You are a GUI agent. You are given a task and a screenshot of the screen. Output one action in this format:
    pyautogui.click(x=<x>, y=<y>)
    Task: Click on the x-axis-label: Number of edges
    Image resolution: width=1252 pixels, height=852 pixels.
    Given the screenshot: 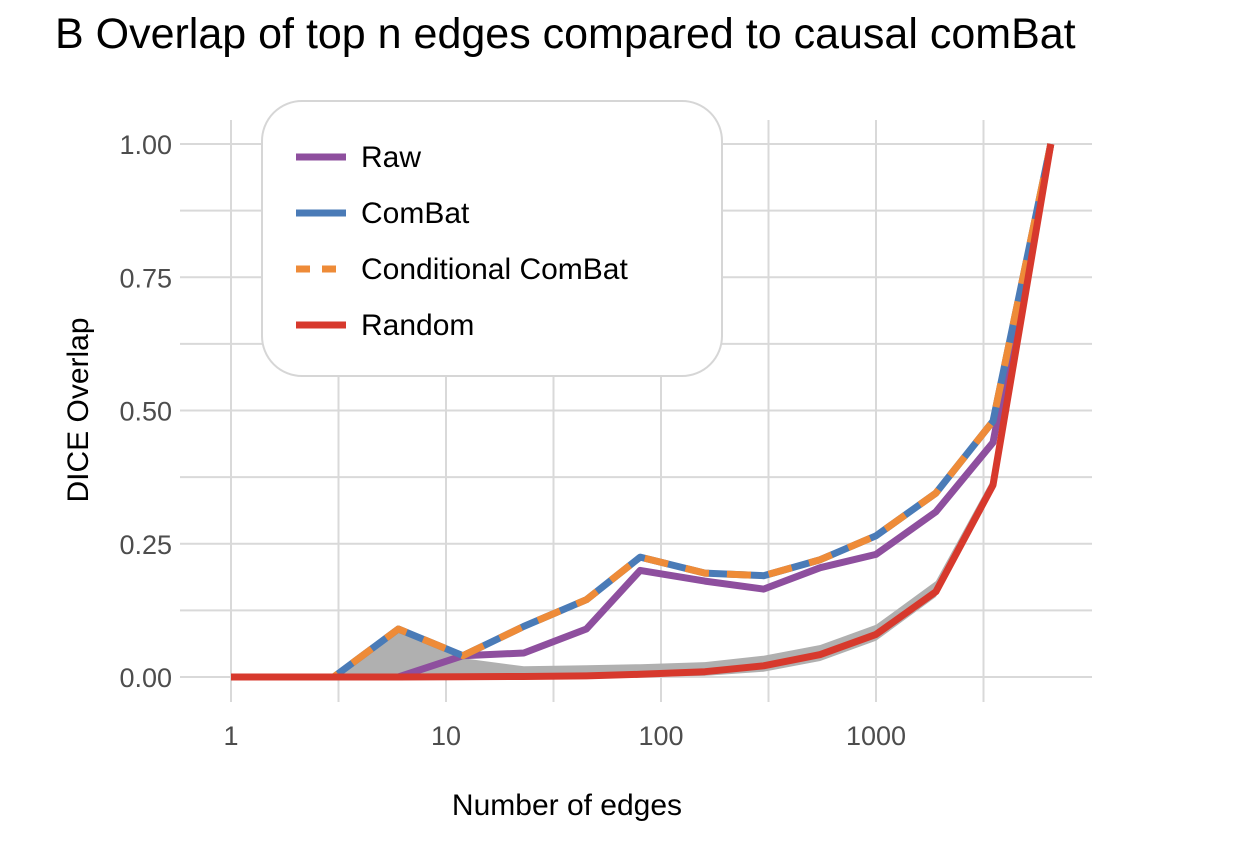 What is the action you would take?
    pyautogui.click(x=567, y=805)
    